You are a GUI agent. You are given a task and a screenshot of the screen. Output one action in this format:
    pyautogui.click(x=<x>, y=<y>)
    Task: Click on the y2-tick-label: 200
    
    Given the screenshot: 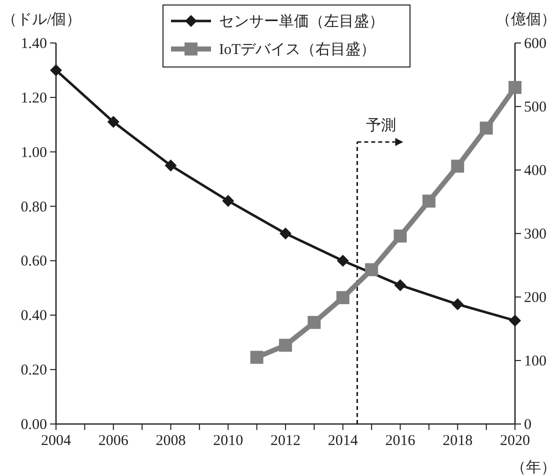 What is the action you would take?
    pyautogui.click(x=535, y=298)
    